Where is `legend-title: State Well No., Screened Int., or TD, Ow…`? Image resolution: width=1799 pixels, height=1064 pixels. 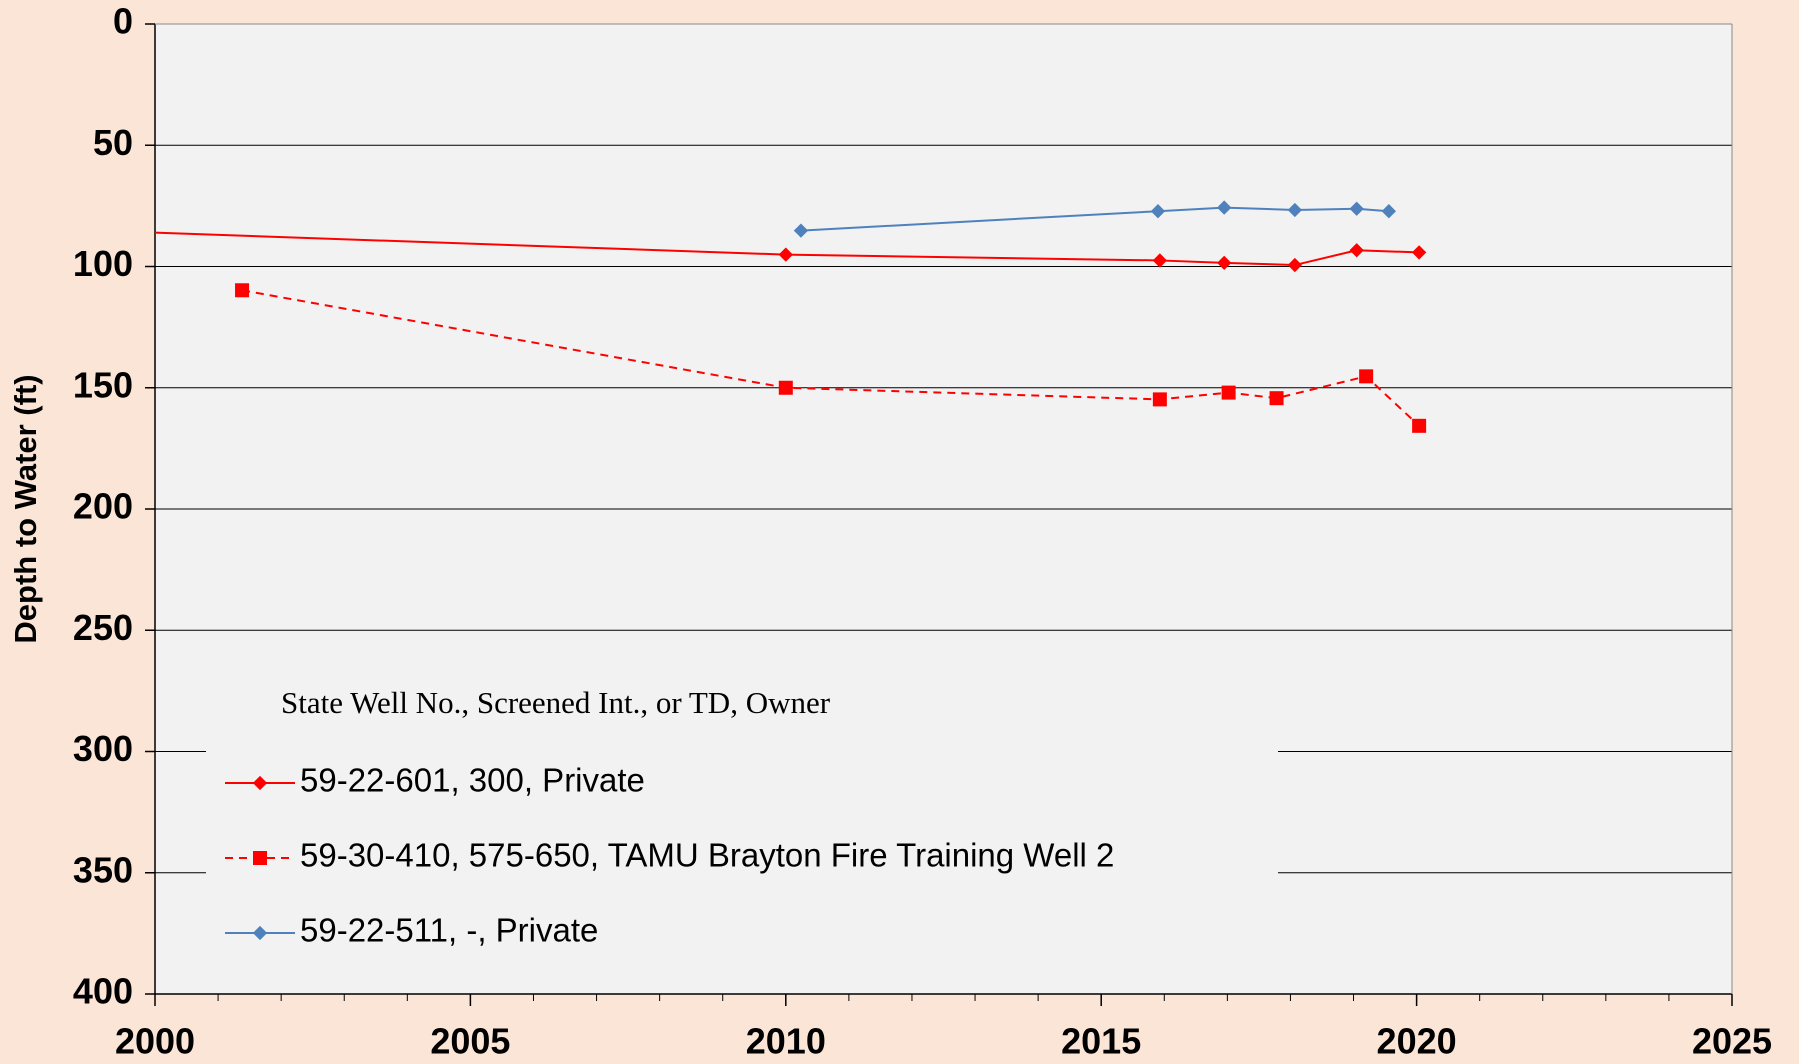
legend-title: State Well No., Screened Int., or TD, Ow… is located at coordinates (556, 702).